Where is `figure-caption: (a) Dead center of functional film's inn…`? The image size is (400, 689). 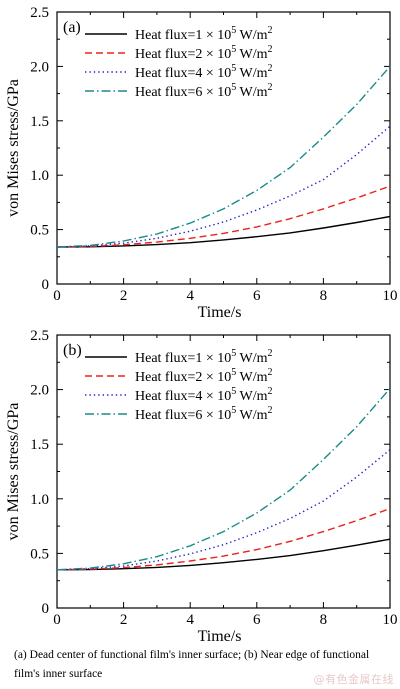 figure-caption: (a) Dead center of functional film's inn… is located at coordinates (192, 664).